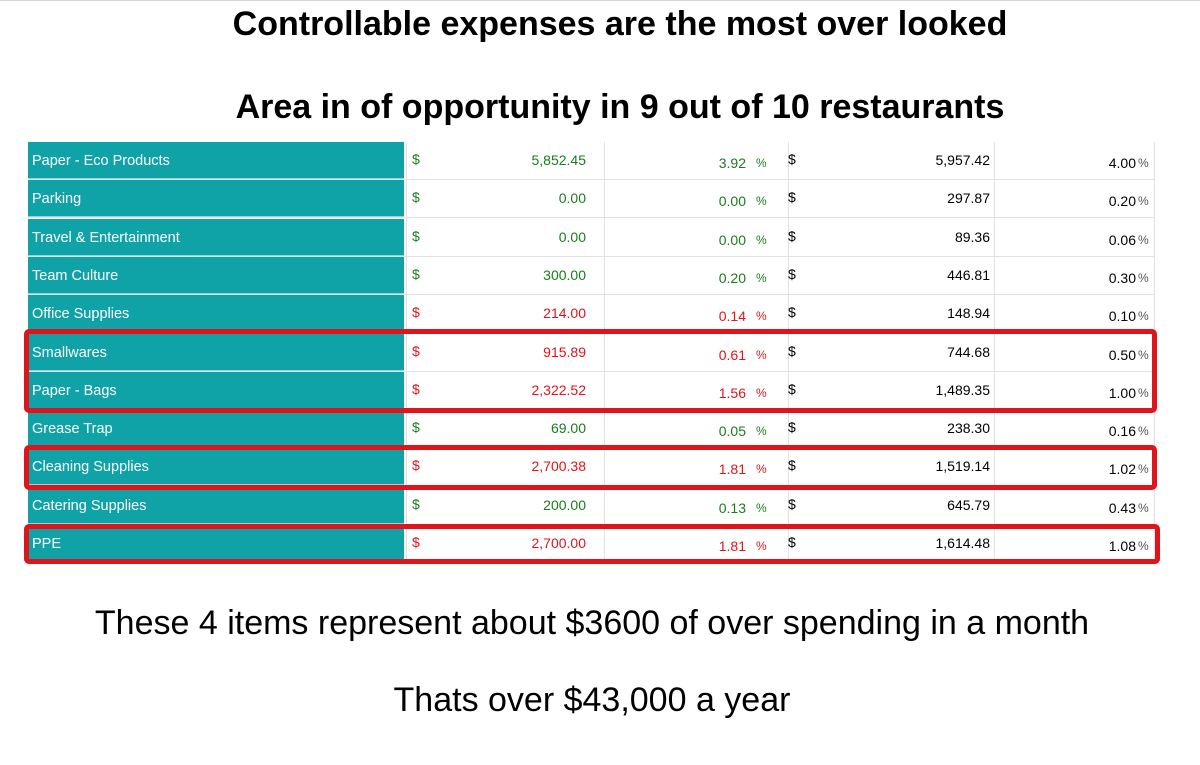 The width and height of the screenshot is (1200, 765). What do you see at coordinates (216, 275) in the screenshot?
I see `row-name: Team Culture` at bounding box center [216, 275].